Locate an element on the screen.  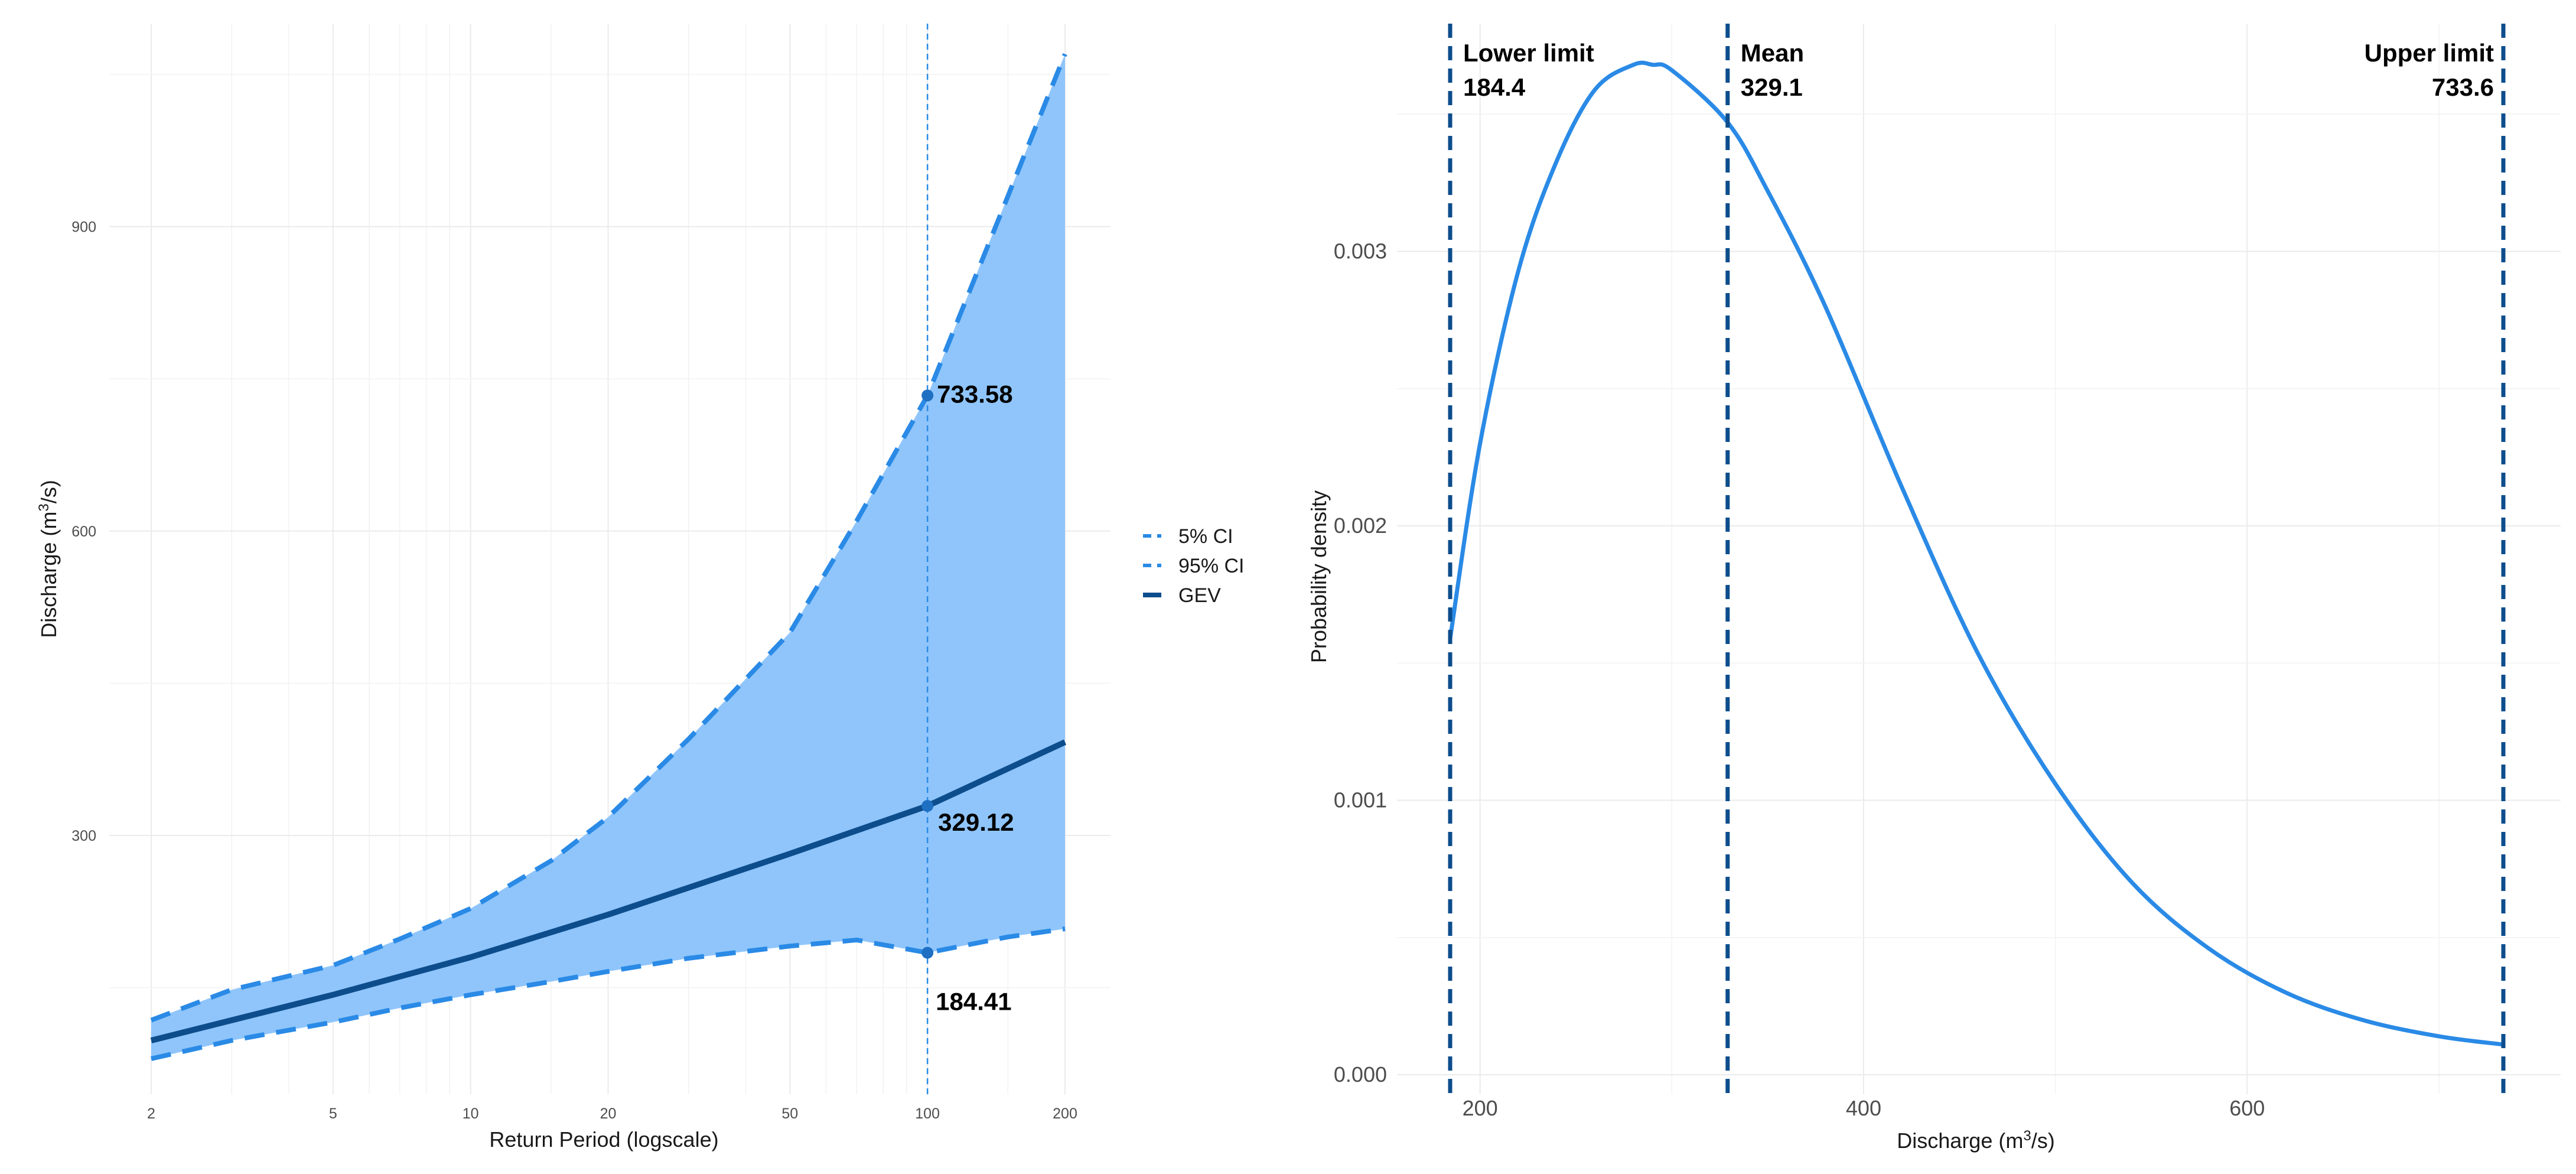
x-axis-title: Return Period (logscale) is located at coordinates (603, 1139).